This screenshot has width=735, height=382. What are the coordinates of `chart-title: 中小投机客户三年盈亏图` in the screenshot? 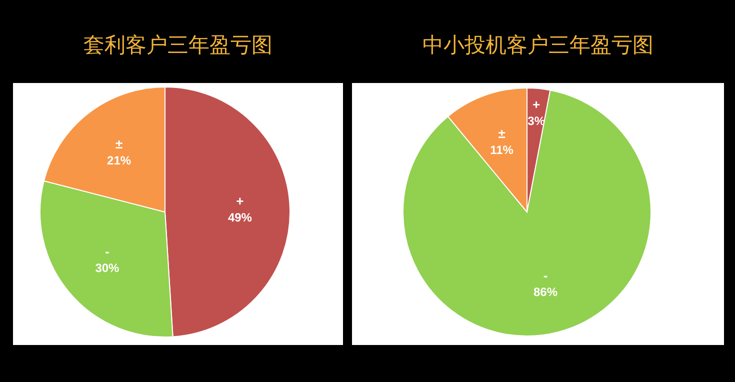 It's located at (538, 45).